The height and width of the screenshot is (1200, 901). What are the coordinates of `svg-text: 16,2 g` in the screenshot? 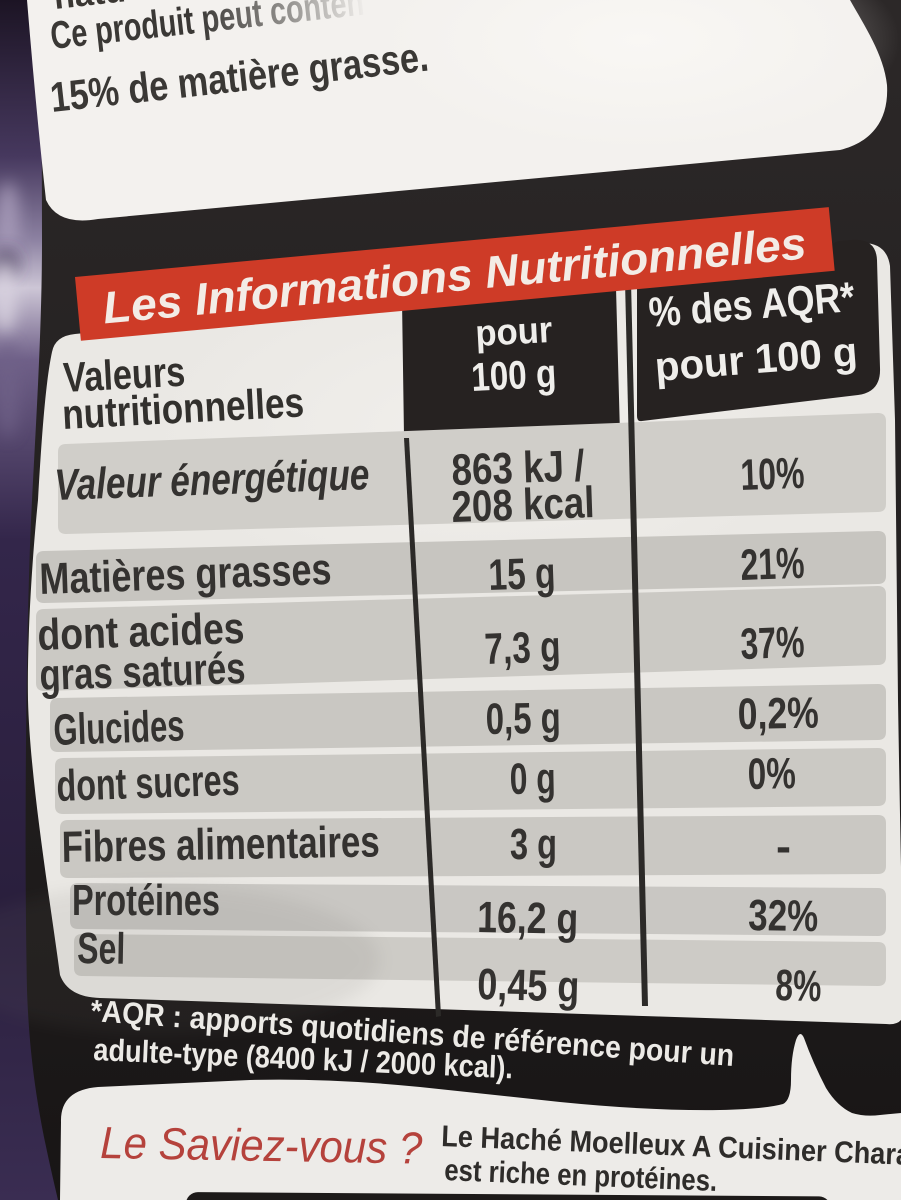 It's located at (528, 918).